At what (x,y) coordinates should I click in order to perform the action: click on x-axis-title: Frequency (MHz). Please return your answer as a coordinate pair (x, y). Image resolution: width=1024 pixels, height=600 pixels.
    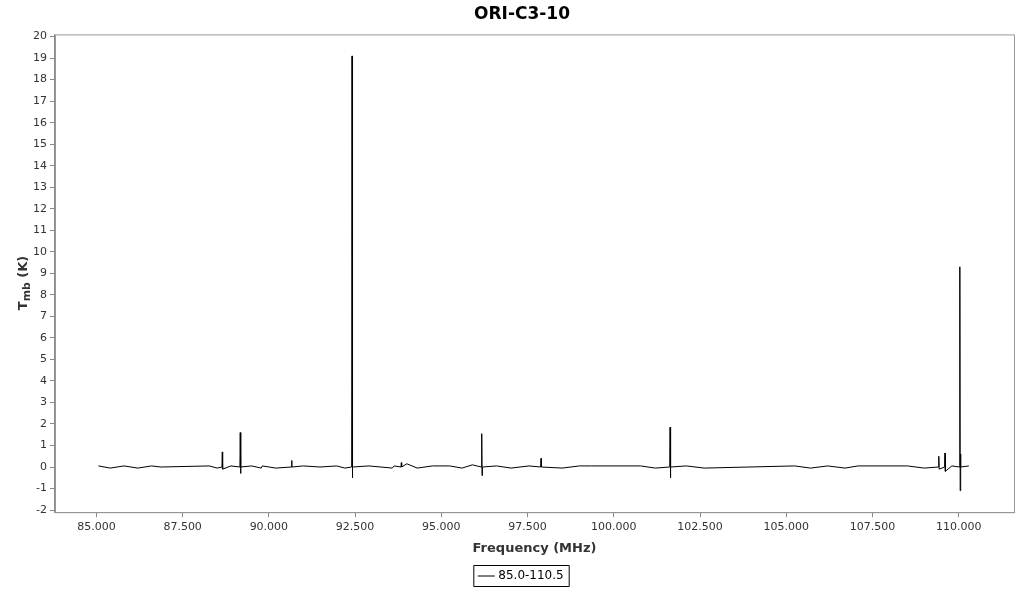
    Looking at the image, I should click on (534, 547).